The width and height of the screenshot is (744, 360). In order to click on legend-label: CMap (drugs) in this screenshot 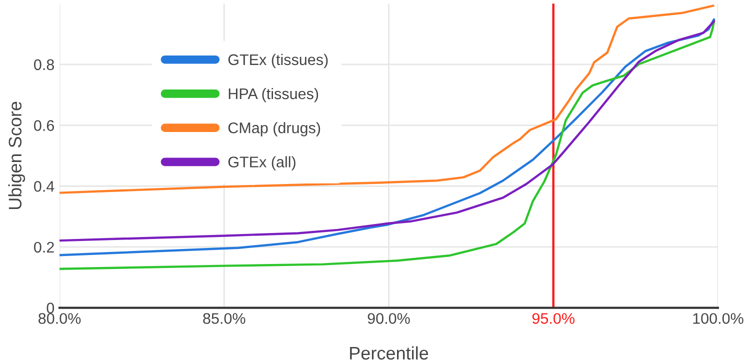, I will do `click(274, 129)`.